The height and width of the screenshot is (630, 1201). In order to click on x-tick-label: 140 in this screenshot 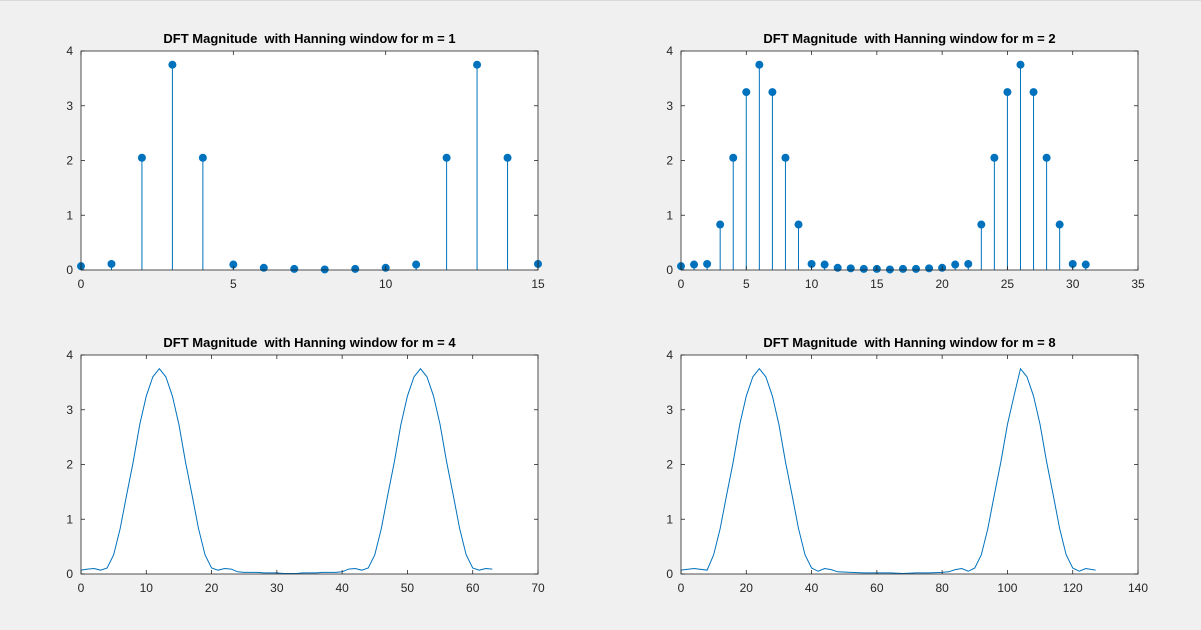, I will do `click(1138, 588)`.